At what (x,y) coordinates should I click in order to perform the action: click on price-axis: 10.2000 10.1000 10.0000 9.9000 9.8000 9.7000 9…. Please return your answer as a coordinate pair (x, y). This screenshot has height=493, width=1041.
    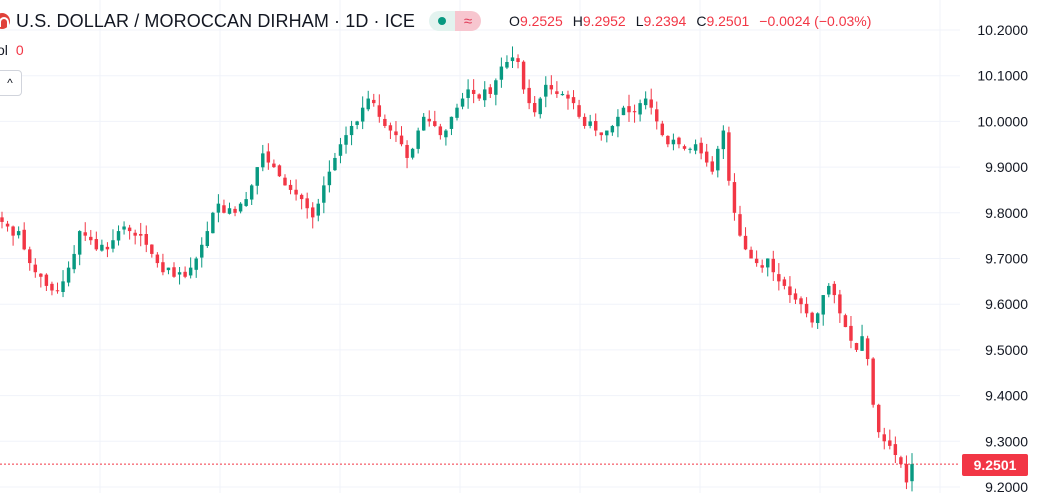
    Looking at the image, I should click on (1002, 257).